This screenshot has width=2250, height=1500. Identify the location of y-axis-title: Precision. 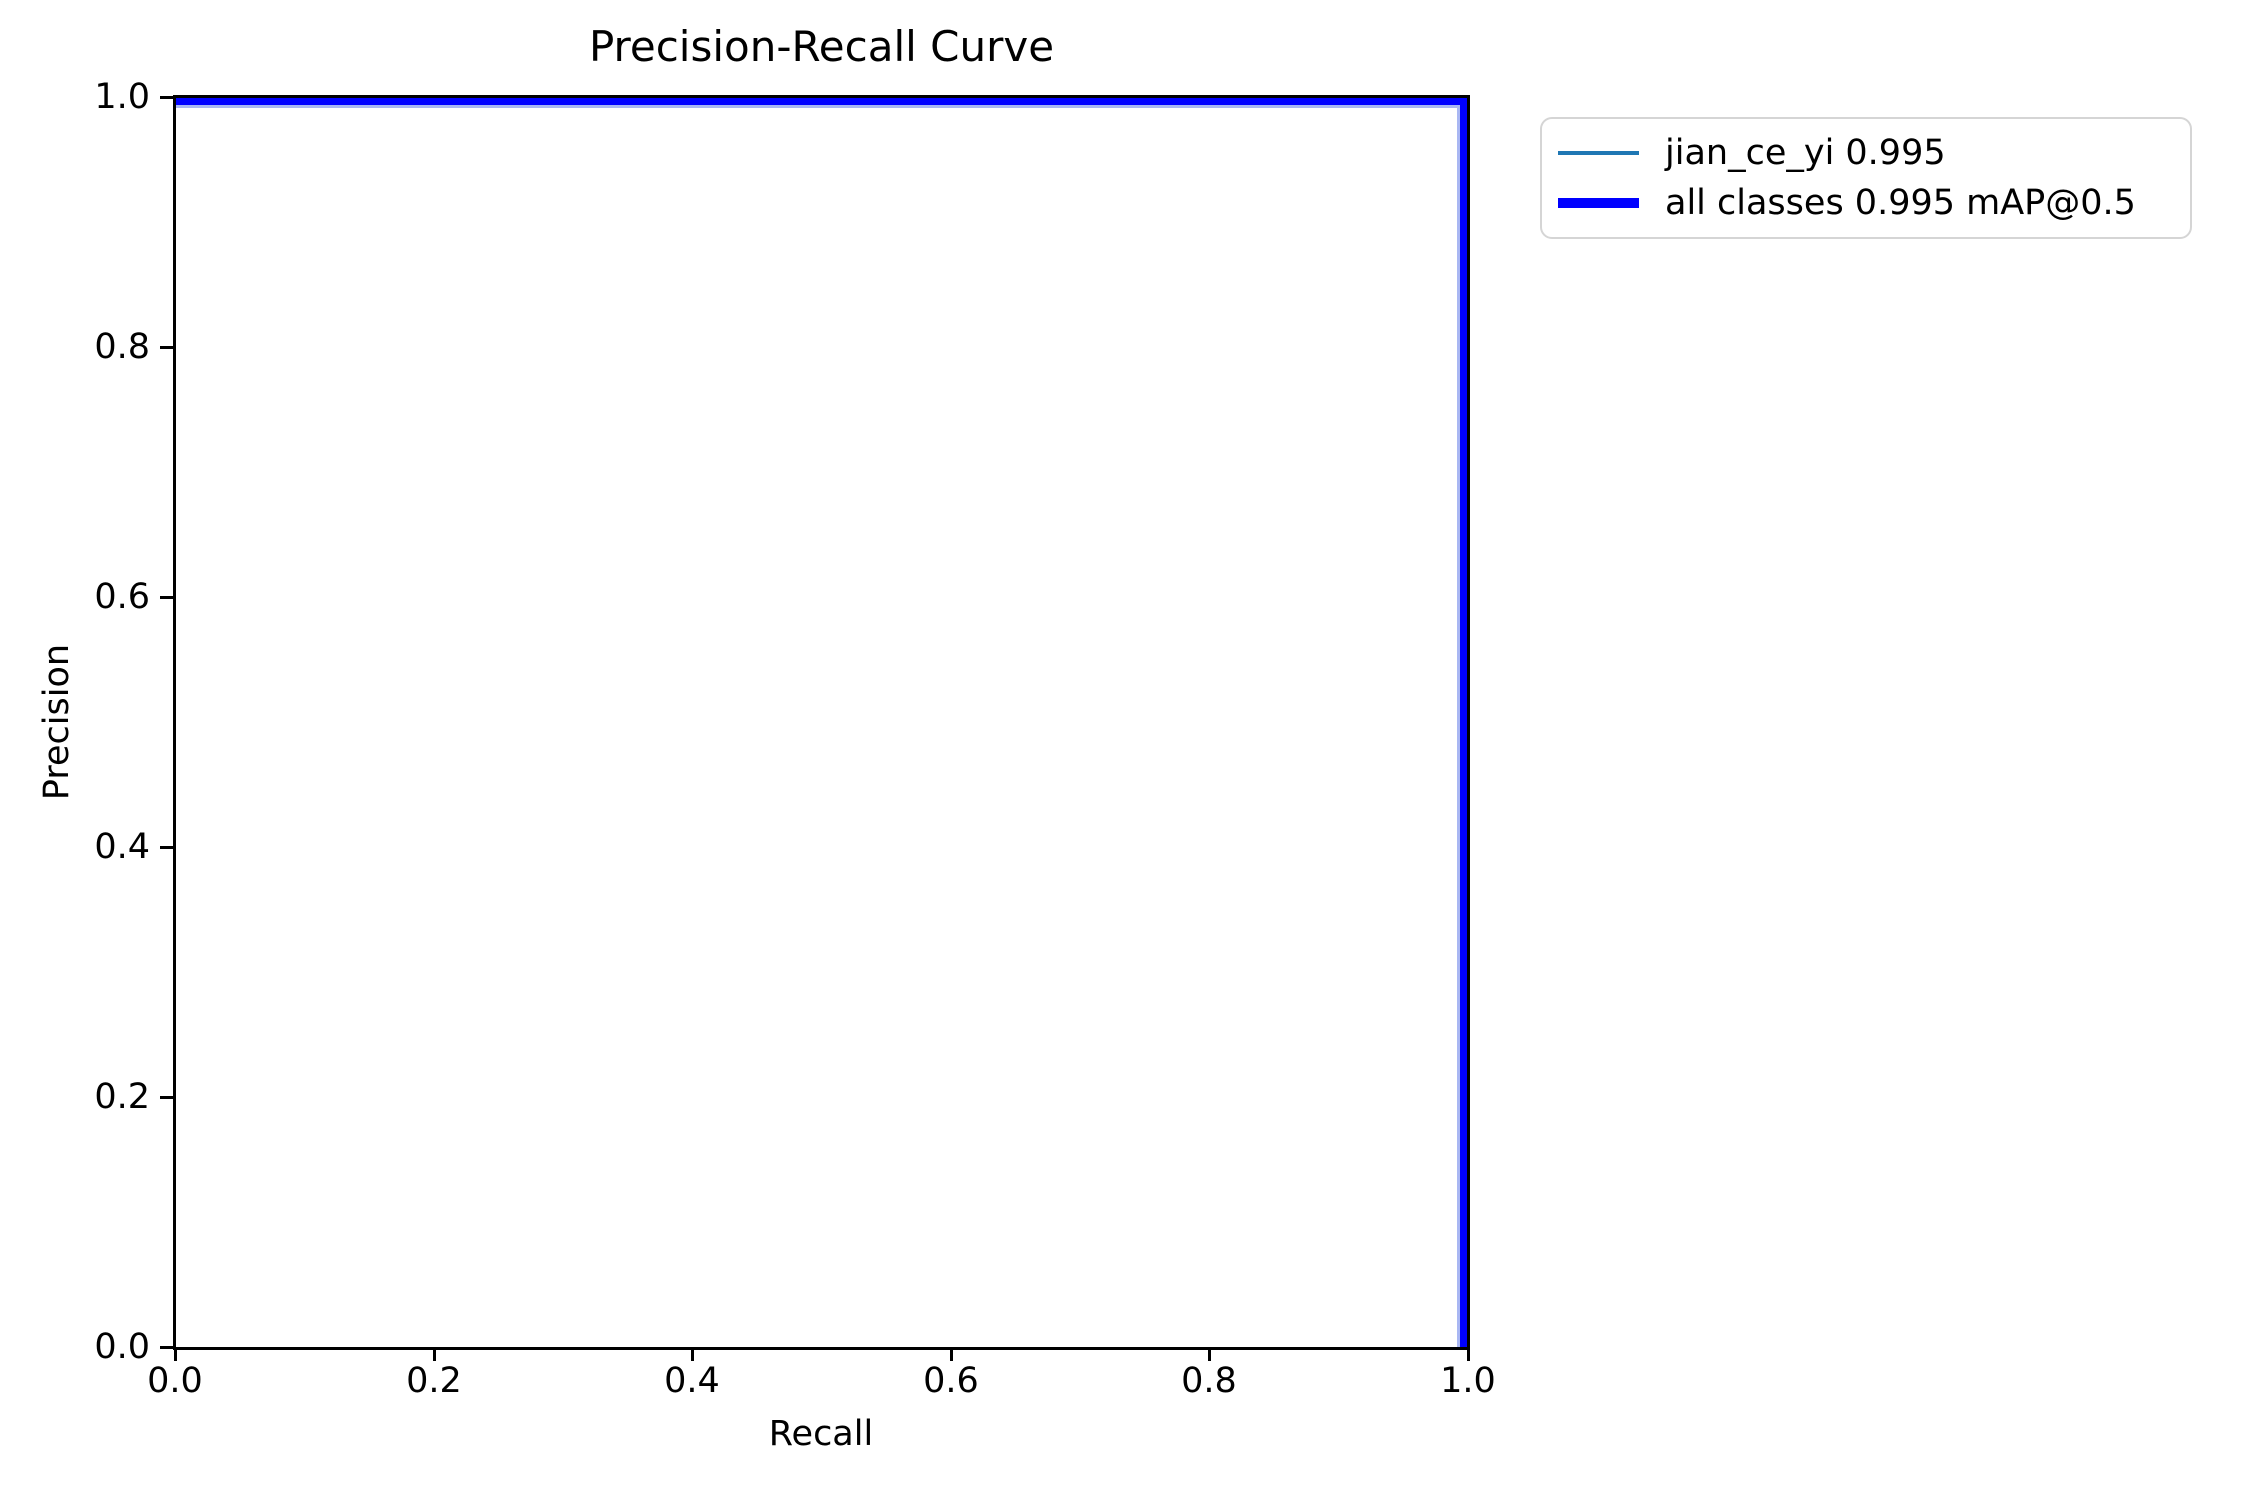
(57, 722).